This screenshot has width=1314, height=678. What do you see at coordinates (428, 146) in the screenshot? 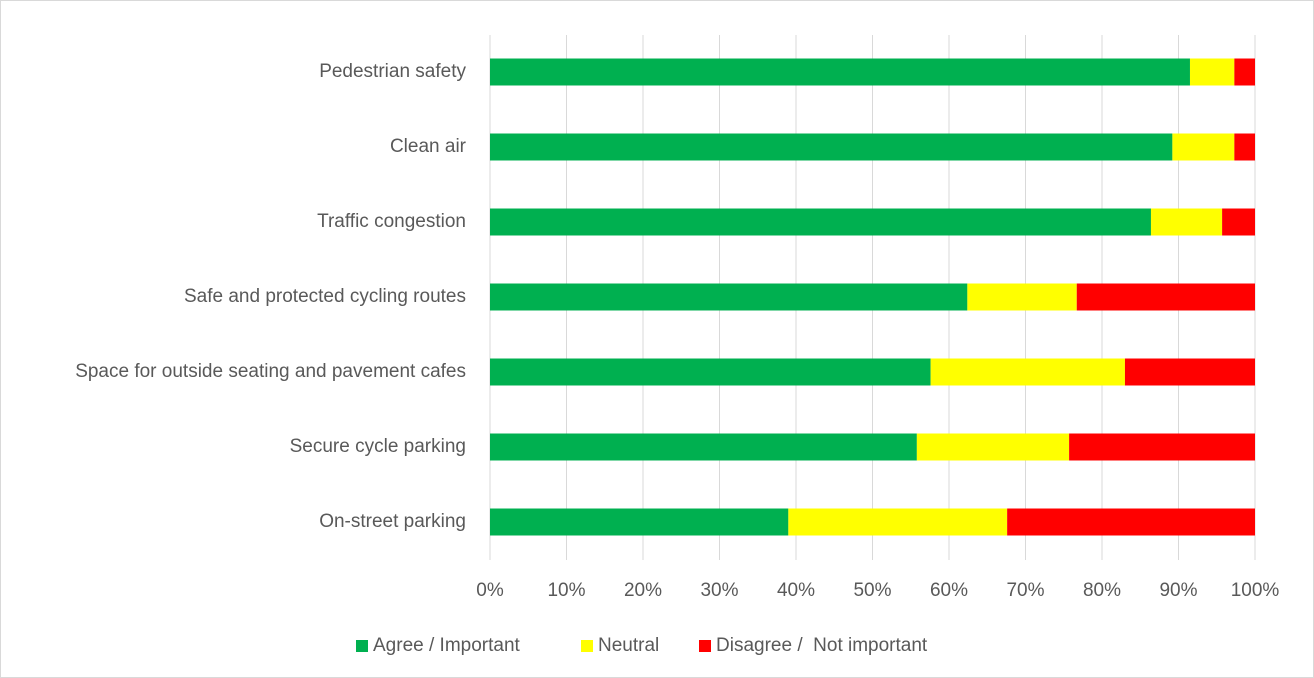
I see `y-tick-label: Clean air` at bounding box center [428, 146].